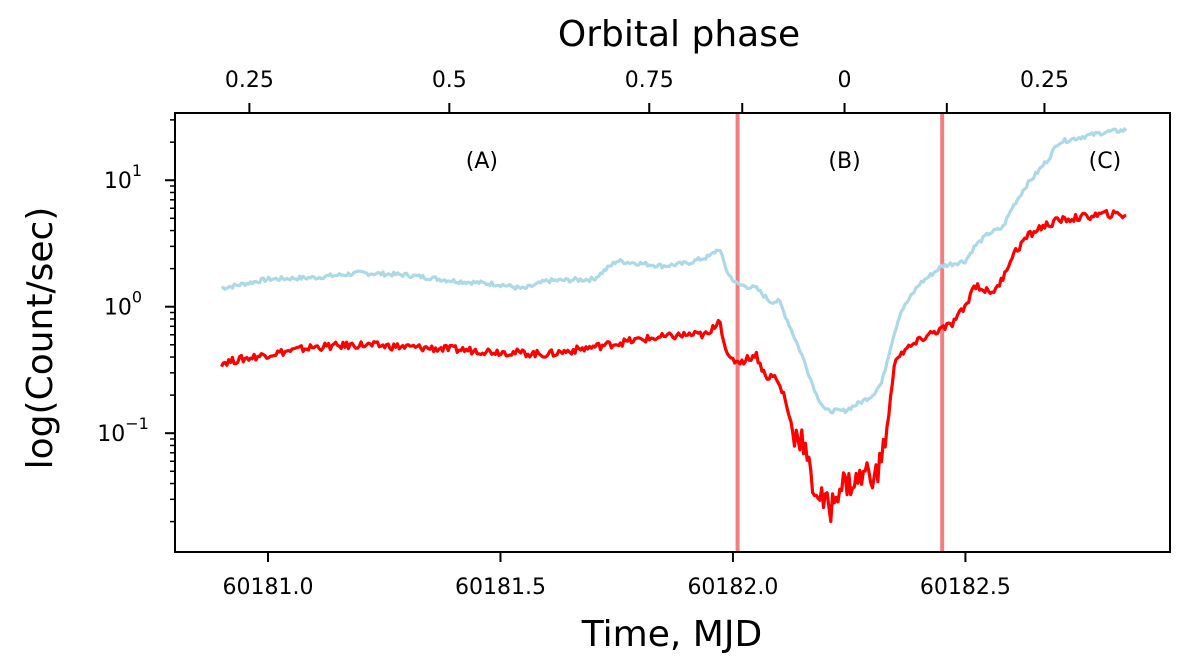 Image resolution: width=1200 pixels, height=667 pixels. I want to click on y-axis-ticks: 10⁻¹ 10⁰ 10¹, so click(136, 321).